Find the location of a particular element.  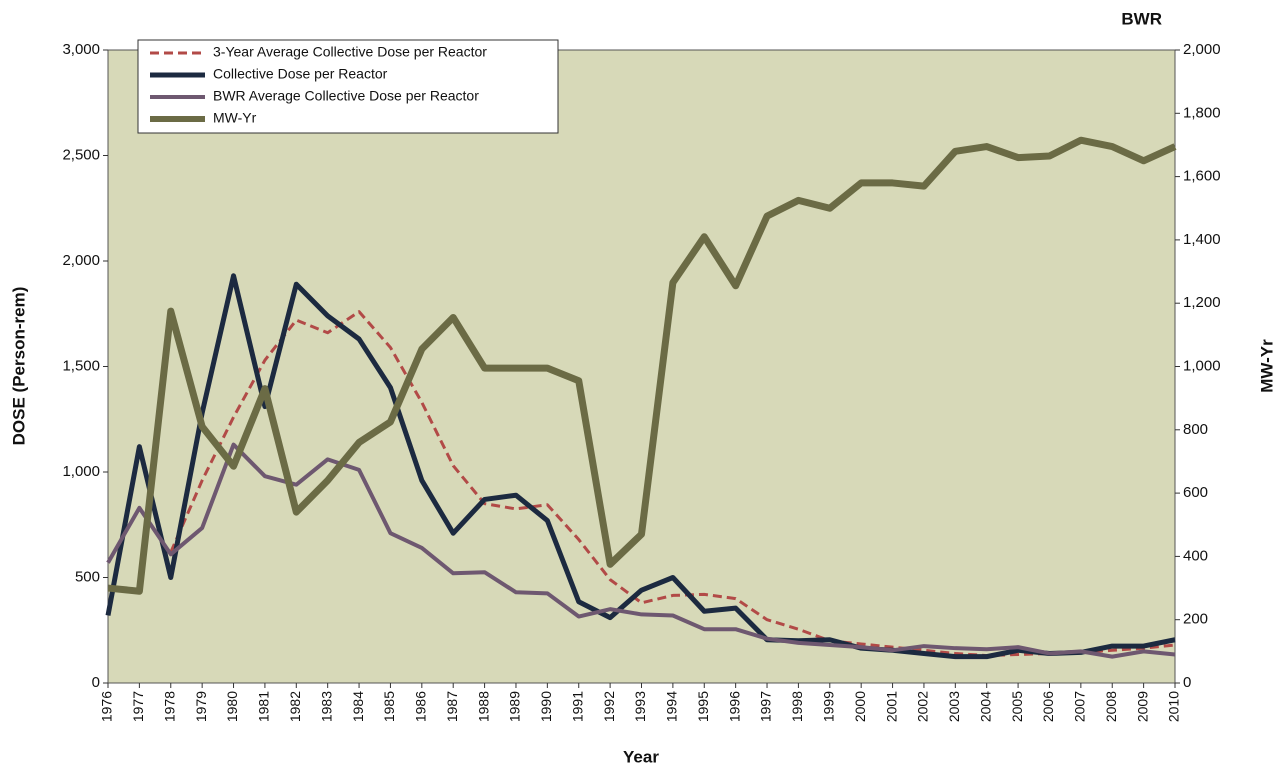

y2-tick-label: 1,400 is located at coordinates (1202, 239).